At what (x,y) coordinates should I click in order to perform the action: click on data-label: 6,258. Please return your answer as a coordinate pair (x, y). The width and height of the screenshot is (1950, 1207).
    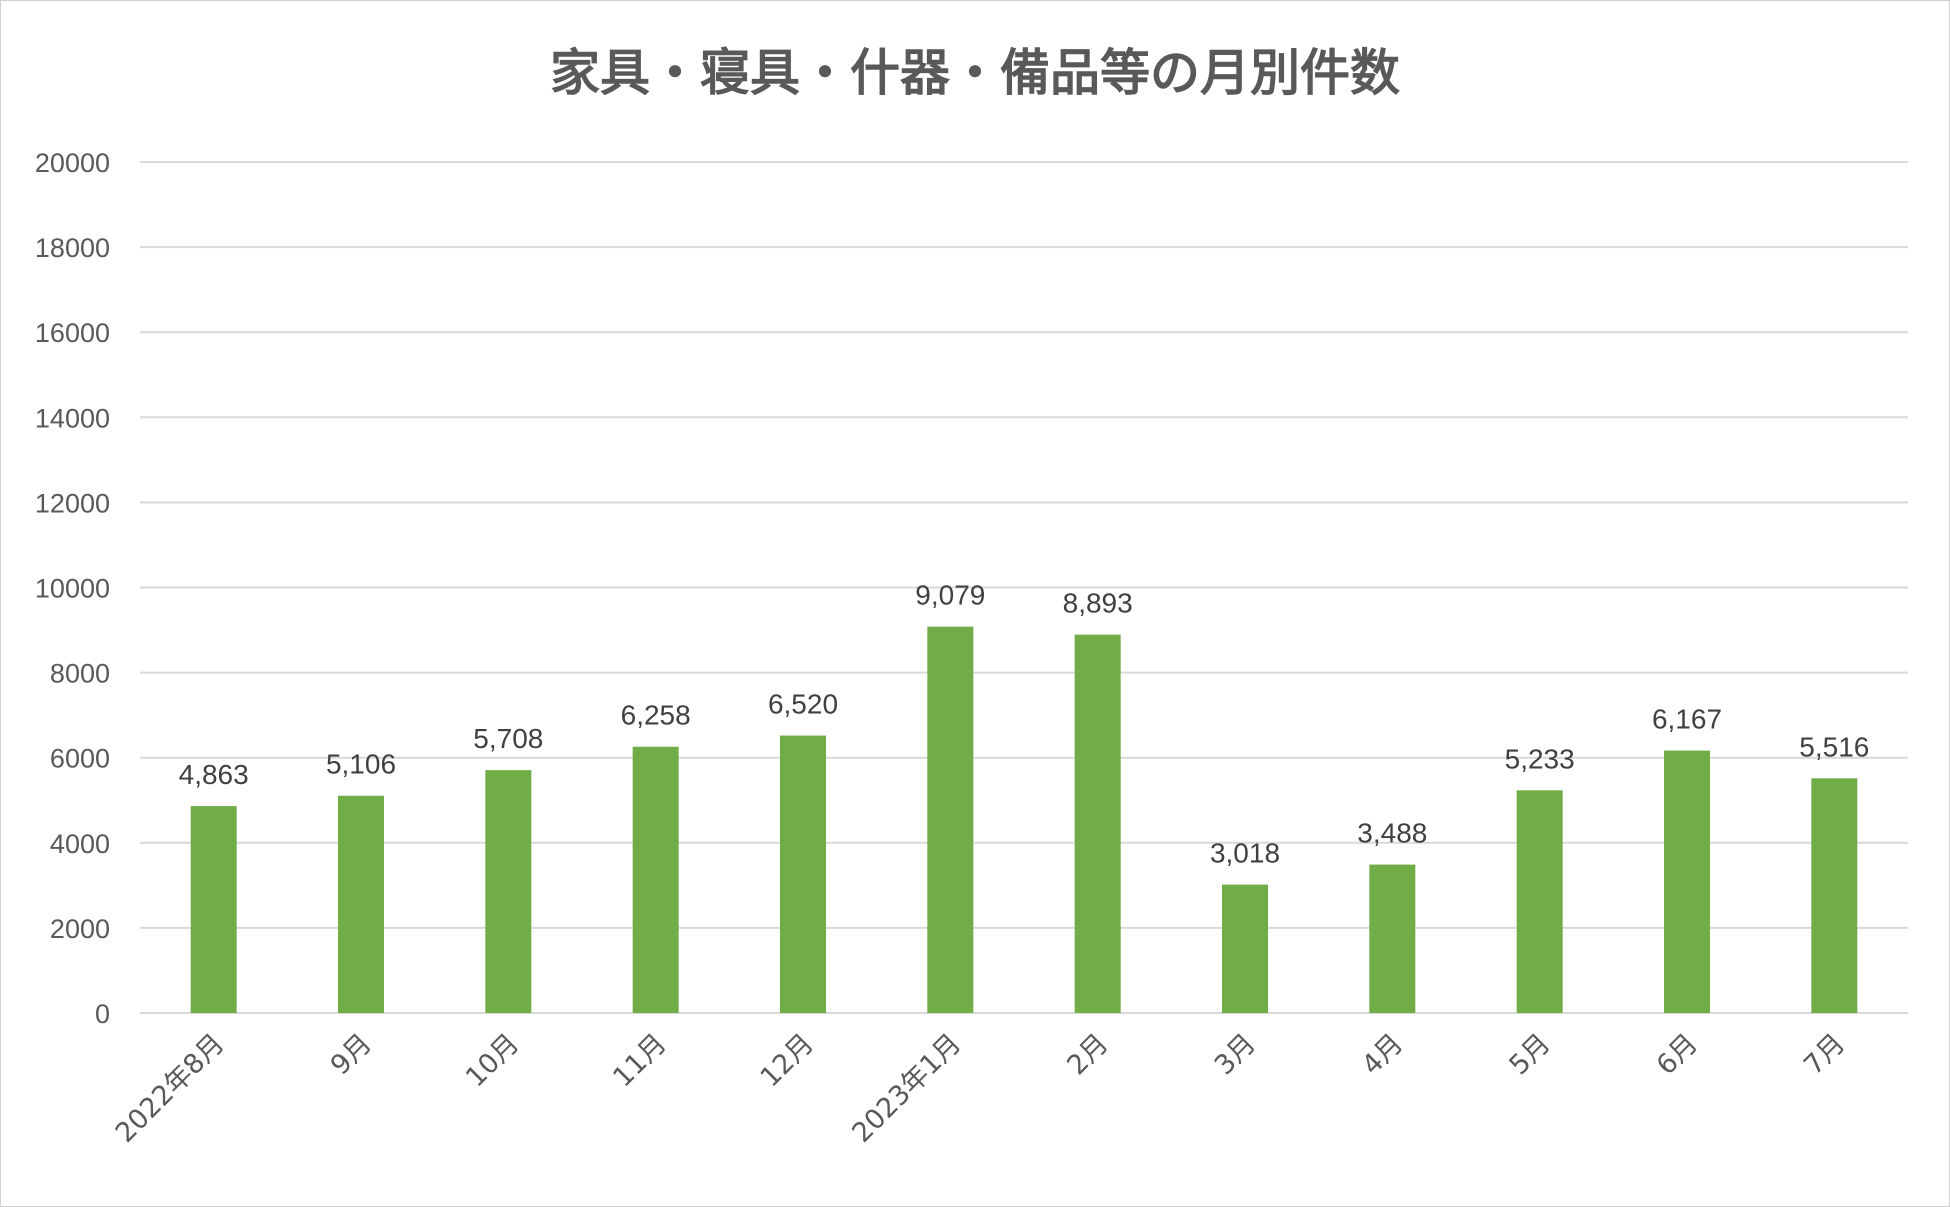
    Looking at the image, I should click on (656, 715).